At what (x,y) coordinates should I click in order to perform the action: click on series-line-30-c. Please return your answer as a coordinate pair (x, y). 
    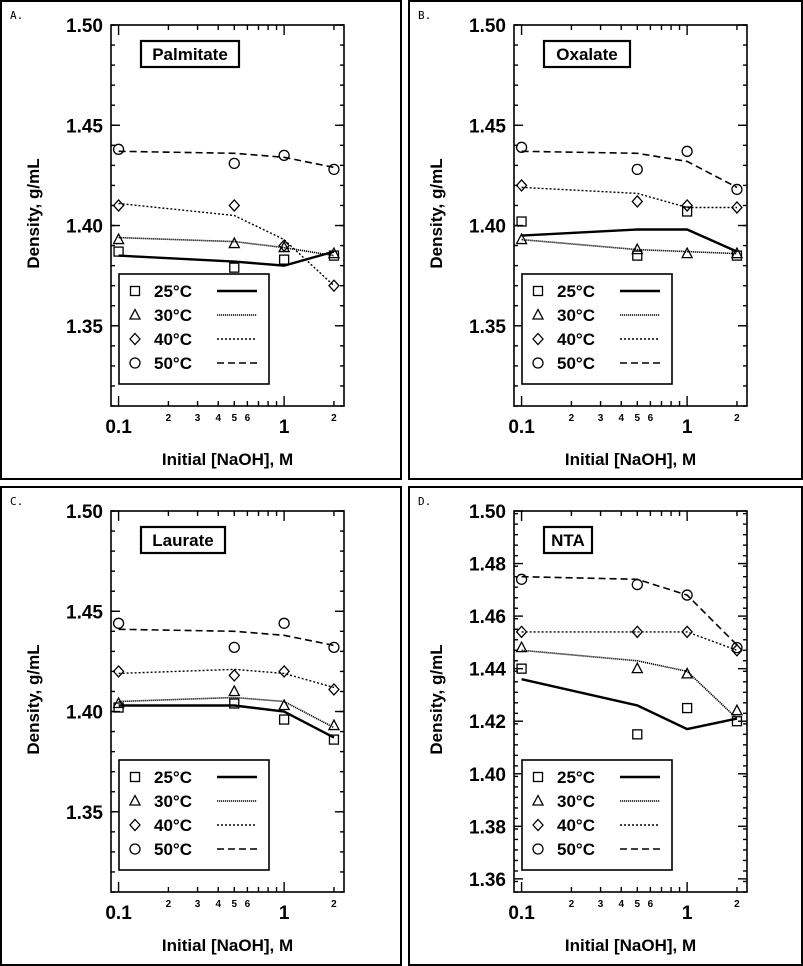
    Looking at the image, I should click on (226, 246).